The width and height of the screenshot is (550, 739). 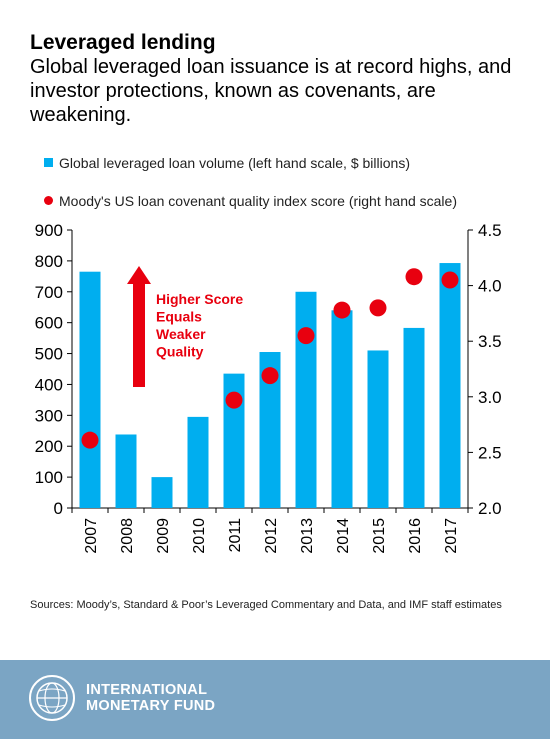 What do you see at coordinates (451, 536) in the screenshot?
I see `x-tick-label: 2017` at bounding box center [451, 536].